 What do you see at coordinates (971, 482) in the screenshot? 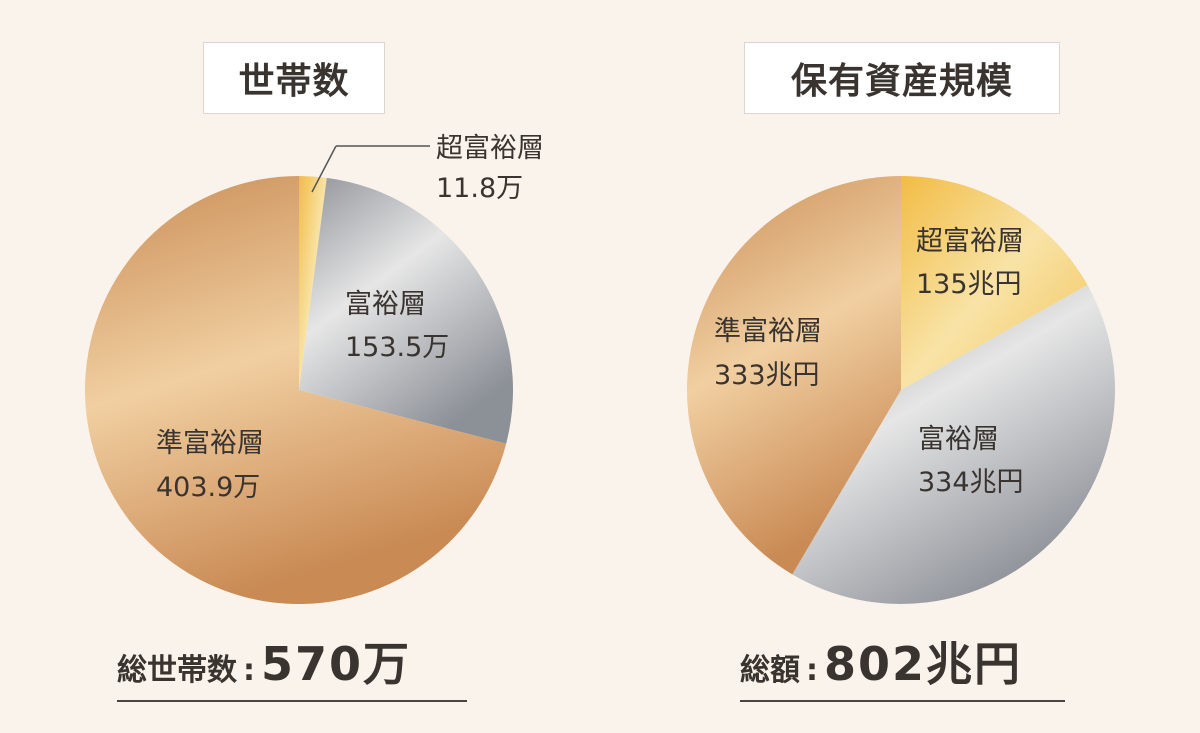
I see `label-wealthy-value: 334兆円` at bounding box center [971, 482].